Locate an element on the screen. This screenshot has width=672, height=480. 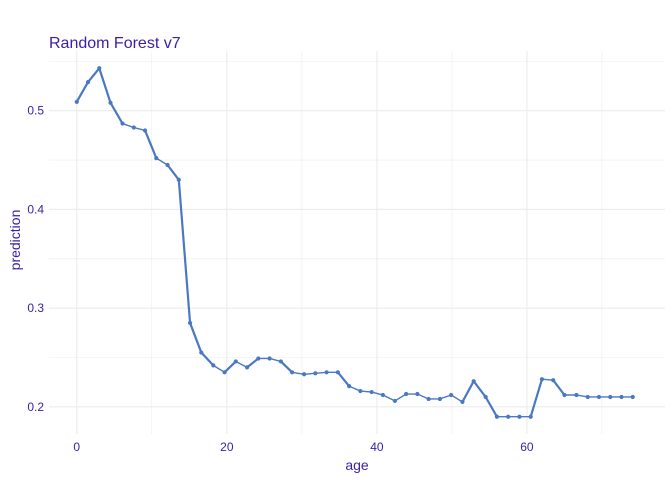
y-tick-label: 0.4 is located at coordinates (35, 209).